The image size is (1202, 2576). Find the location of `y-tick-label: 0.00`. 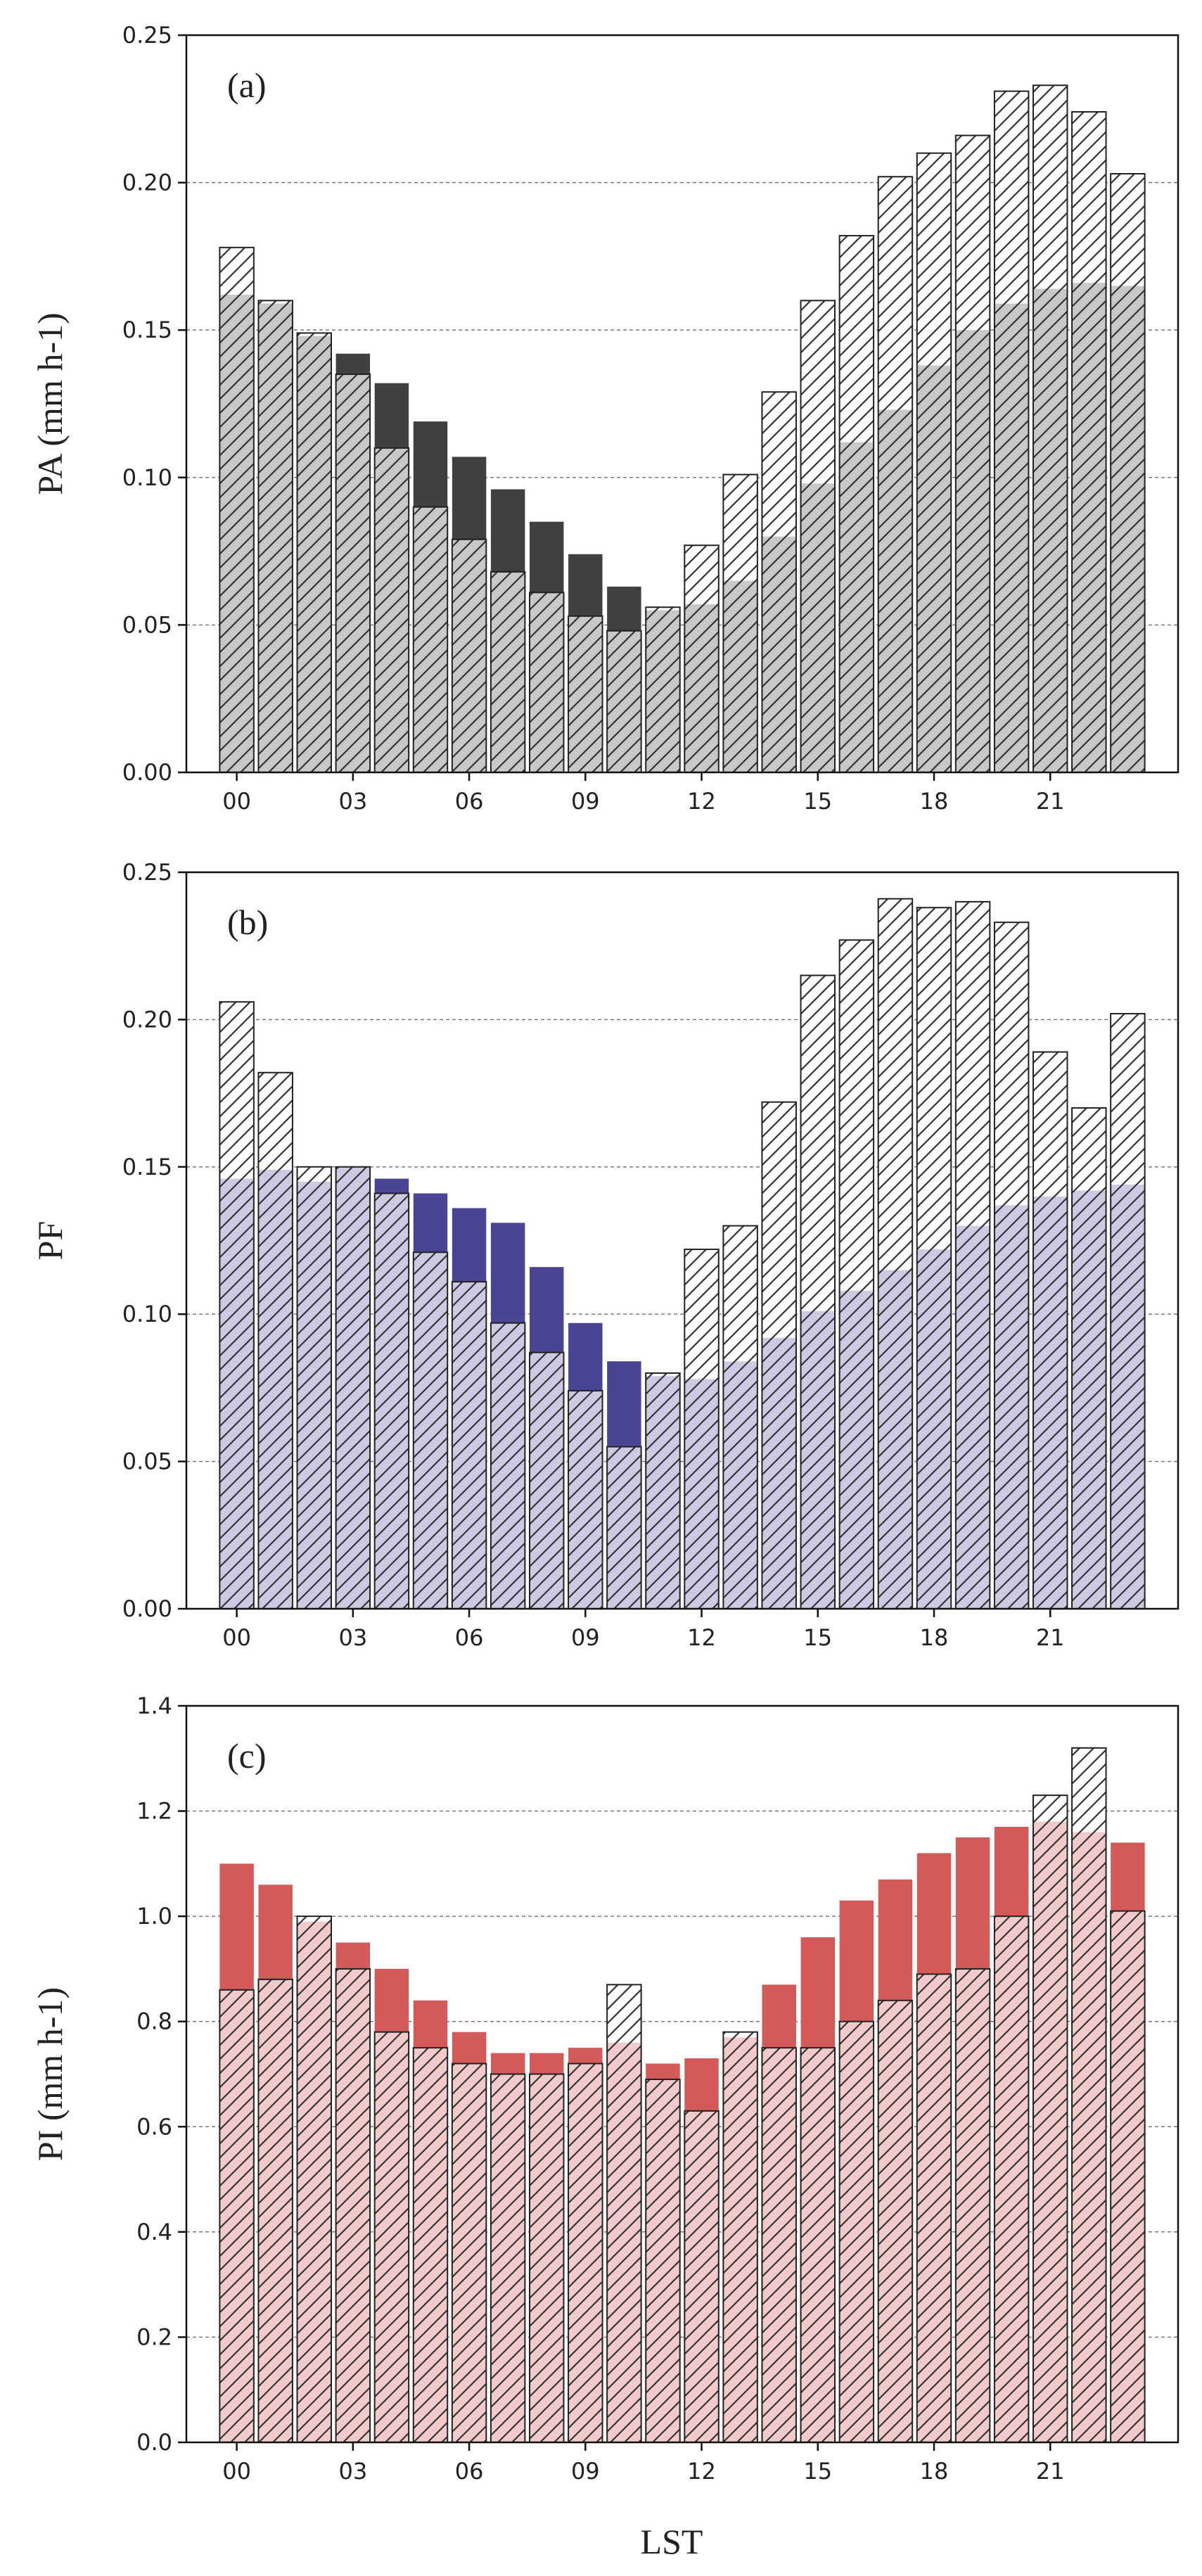

y-tick-label: 0.00 is located at coordinates (147, 1608).